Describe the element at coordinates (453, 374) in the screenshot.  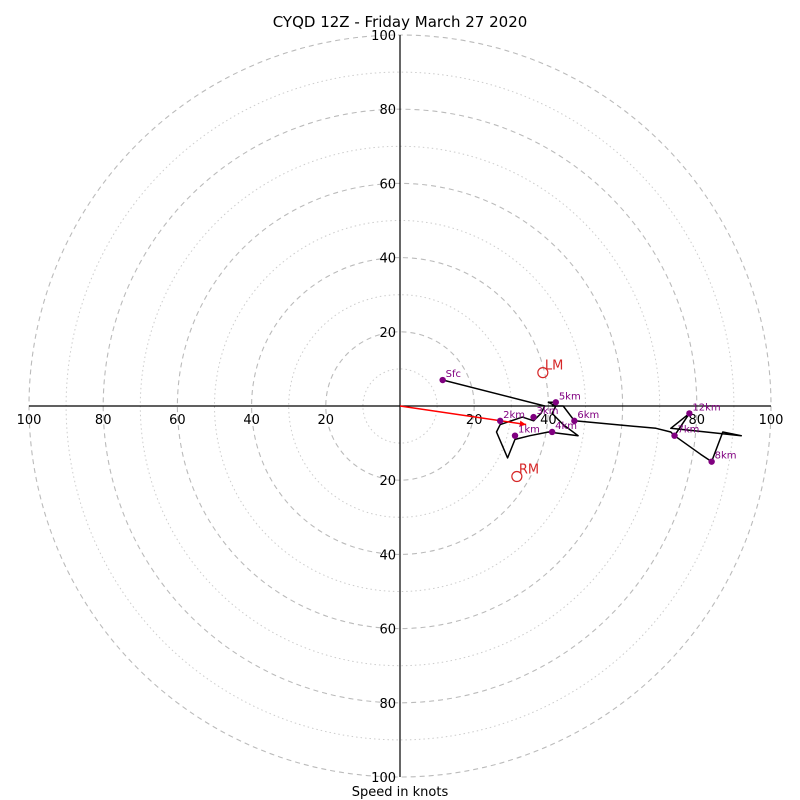
I see `height-marker-label: Sfc` at that location.